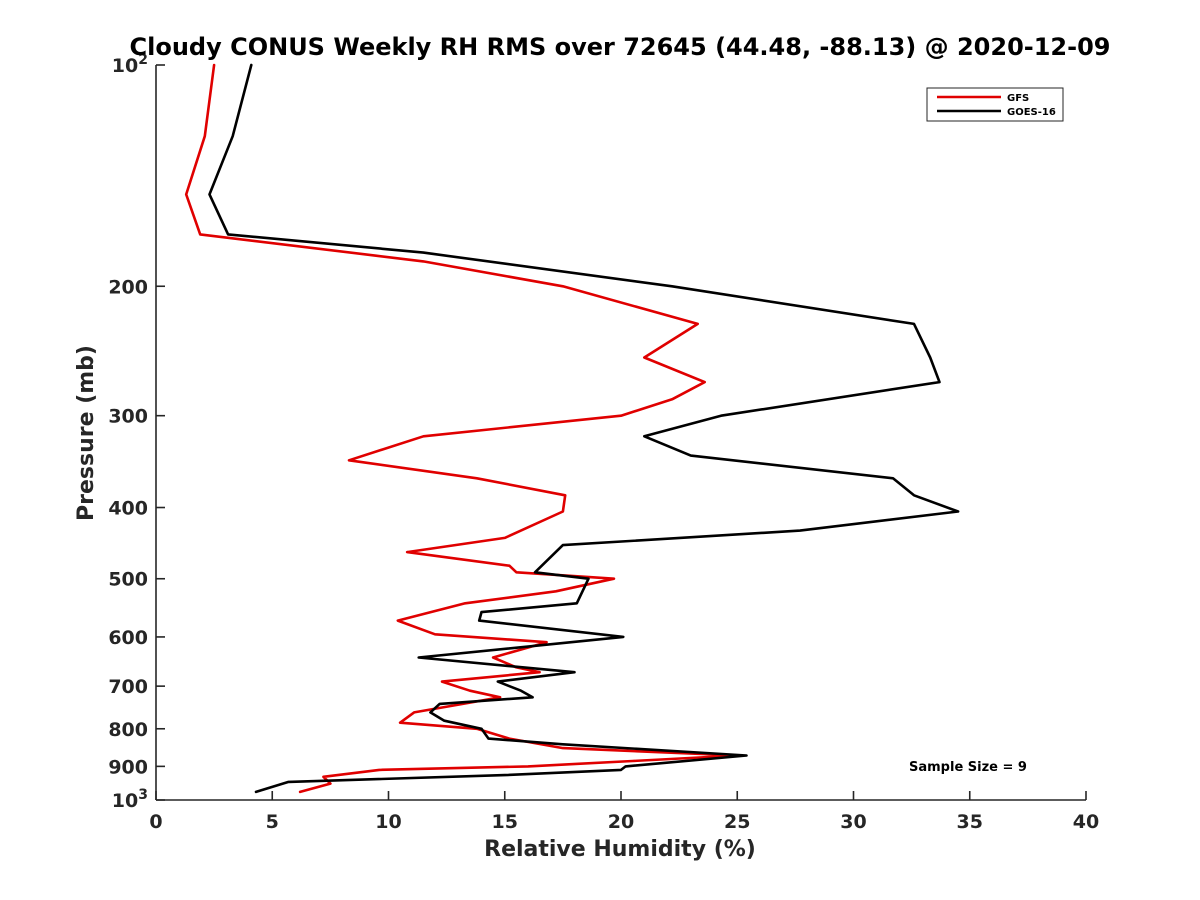 The height and width of the screenshot is (900, 1200). I want to click on y-tick-label: 500, so click(128, 580).